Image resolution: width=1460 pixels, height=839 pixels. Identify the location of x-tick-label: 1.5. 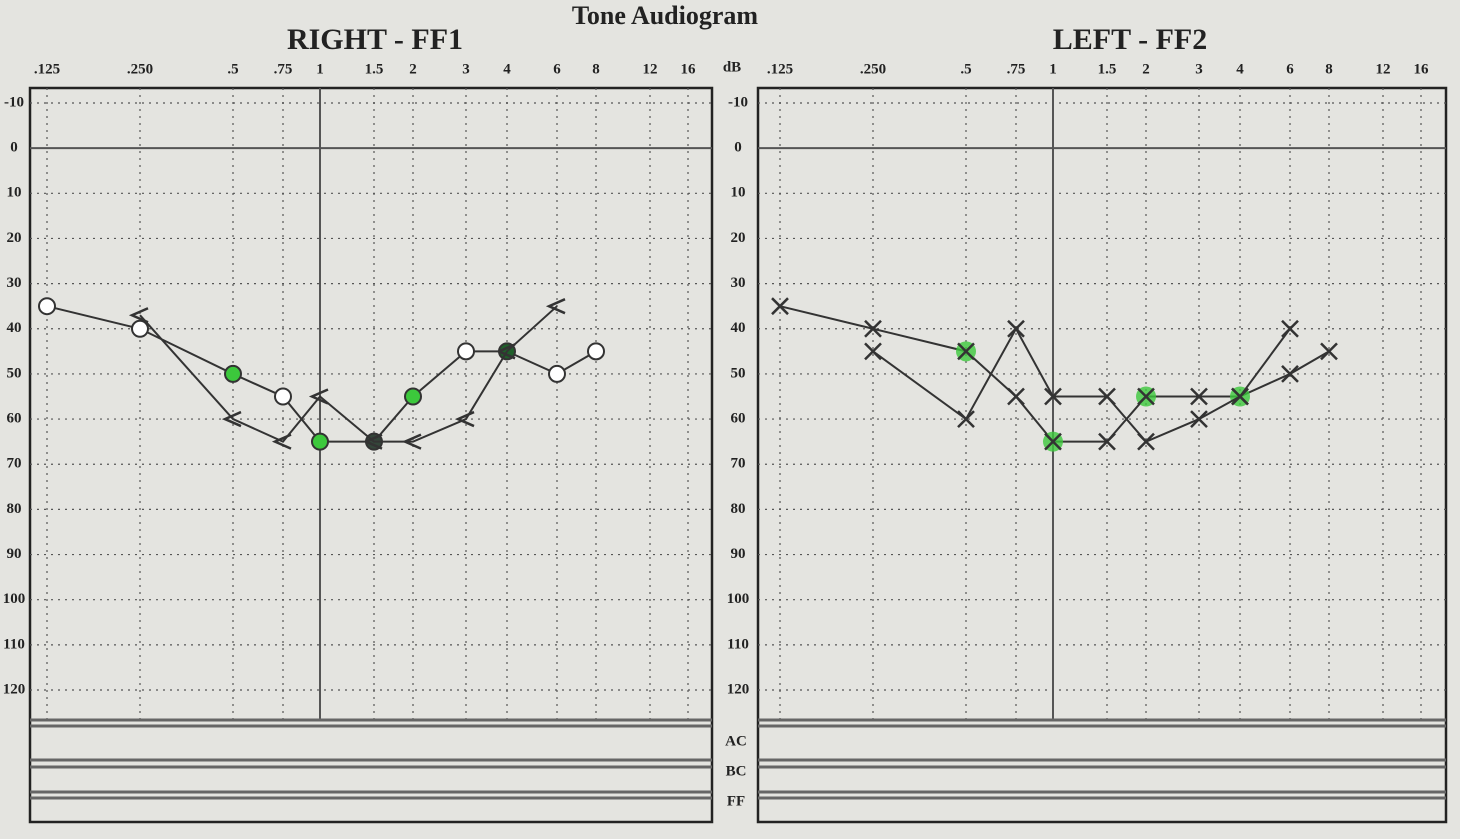
(374, 69).